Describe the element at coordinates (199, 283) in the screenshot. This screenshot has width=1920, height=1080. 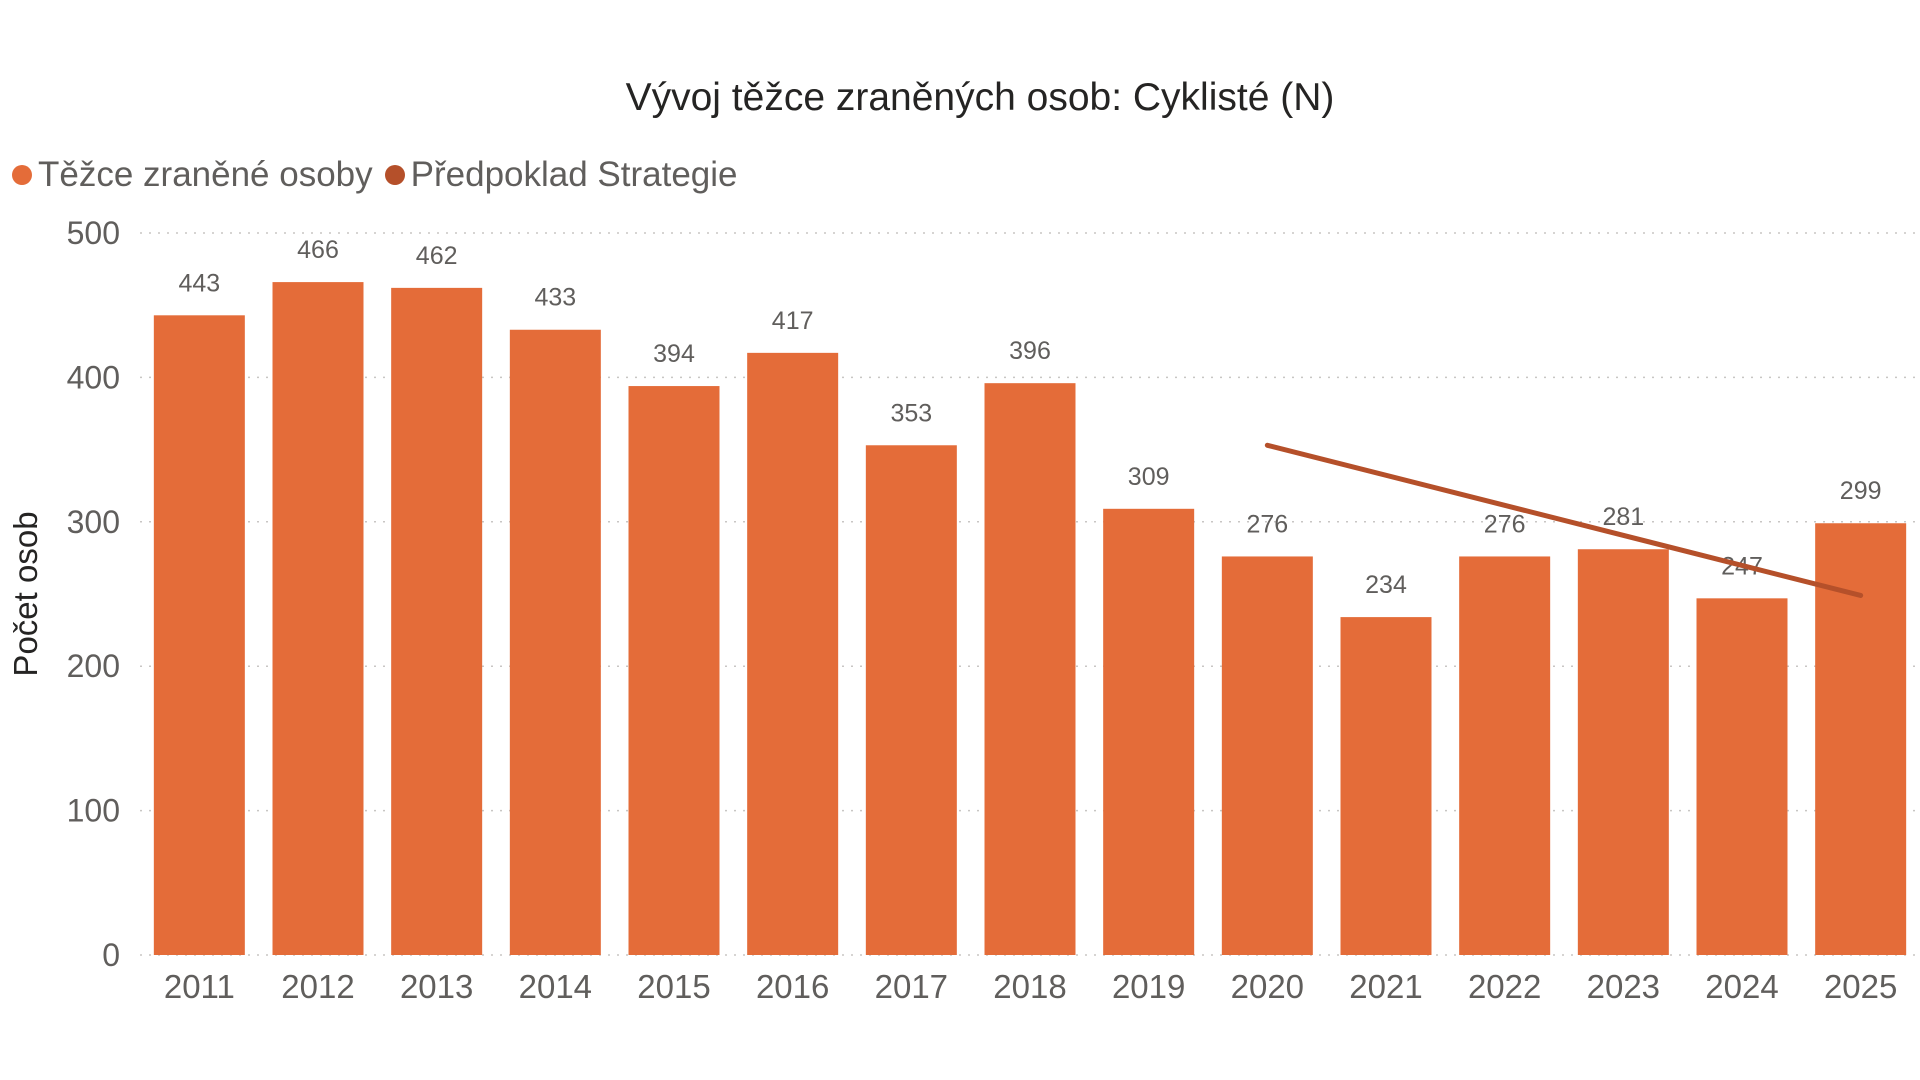
I see `data-label-2011: 443` at that location.